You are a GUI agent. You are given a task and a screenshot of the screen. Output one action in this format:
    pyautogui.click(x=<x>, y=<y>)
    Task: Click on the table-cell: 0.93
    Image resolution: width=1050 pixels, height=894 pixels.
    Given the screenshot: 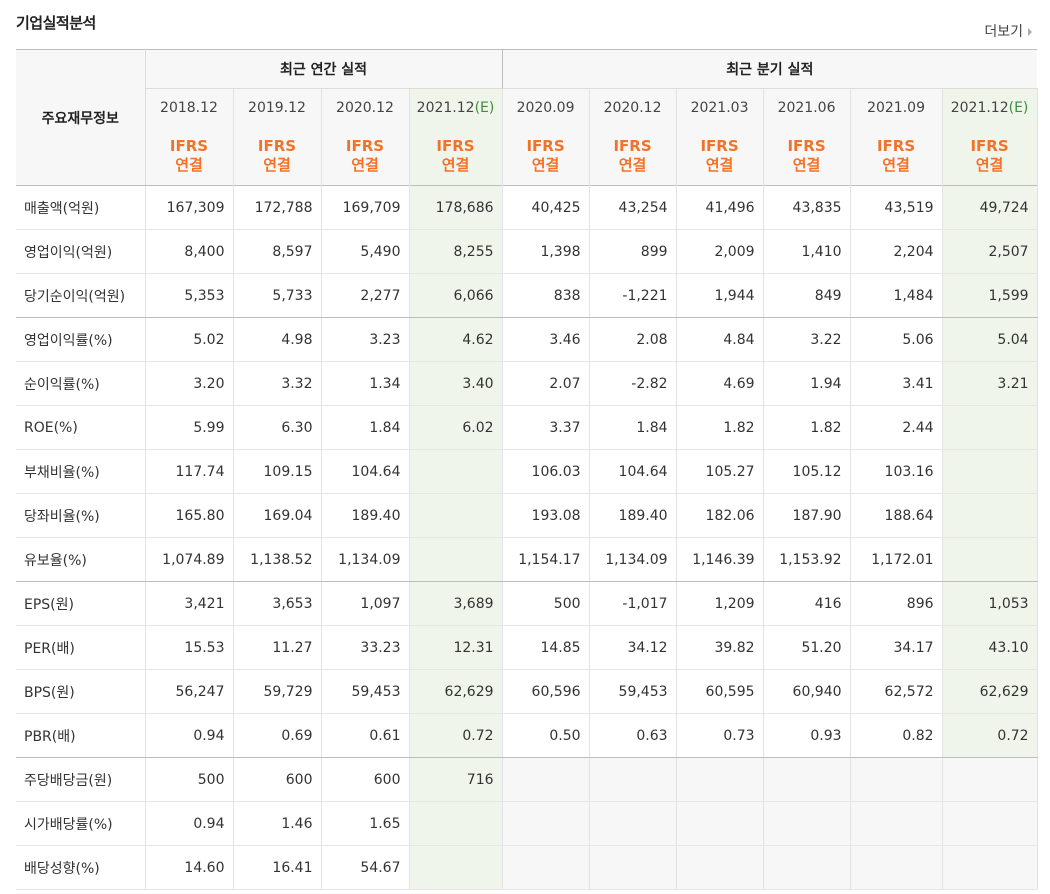 What is the action you would take?
    pyautogui.click(x=807, y=735)
    